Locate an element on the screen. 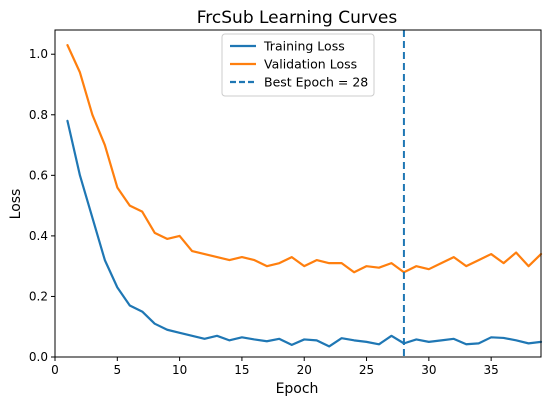 The width and height of the screenshot is (550, 406). x-tick-label: 30 is located at coordinates (428, 370).